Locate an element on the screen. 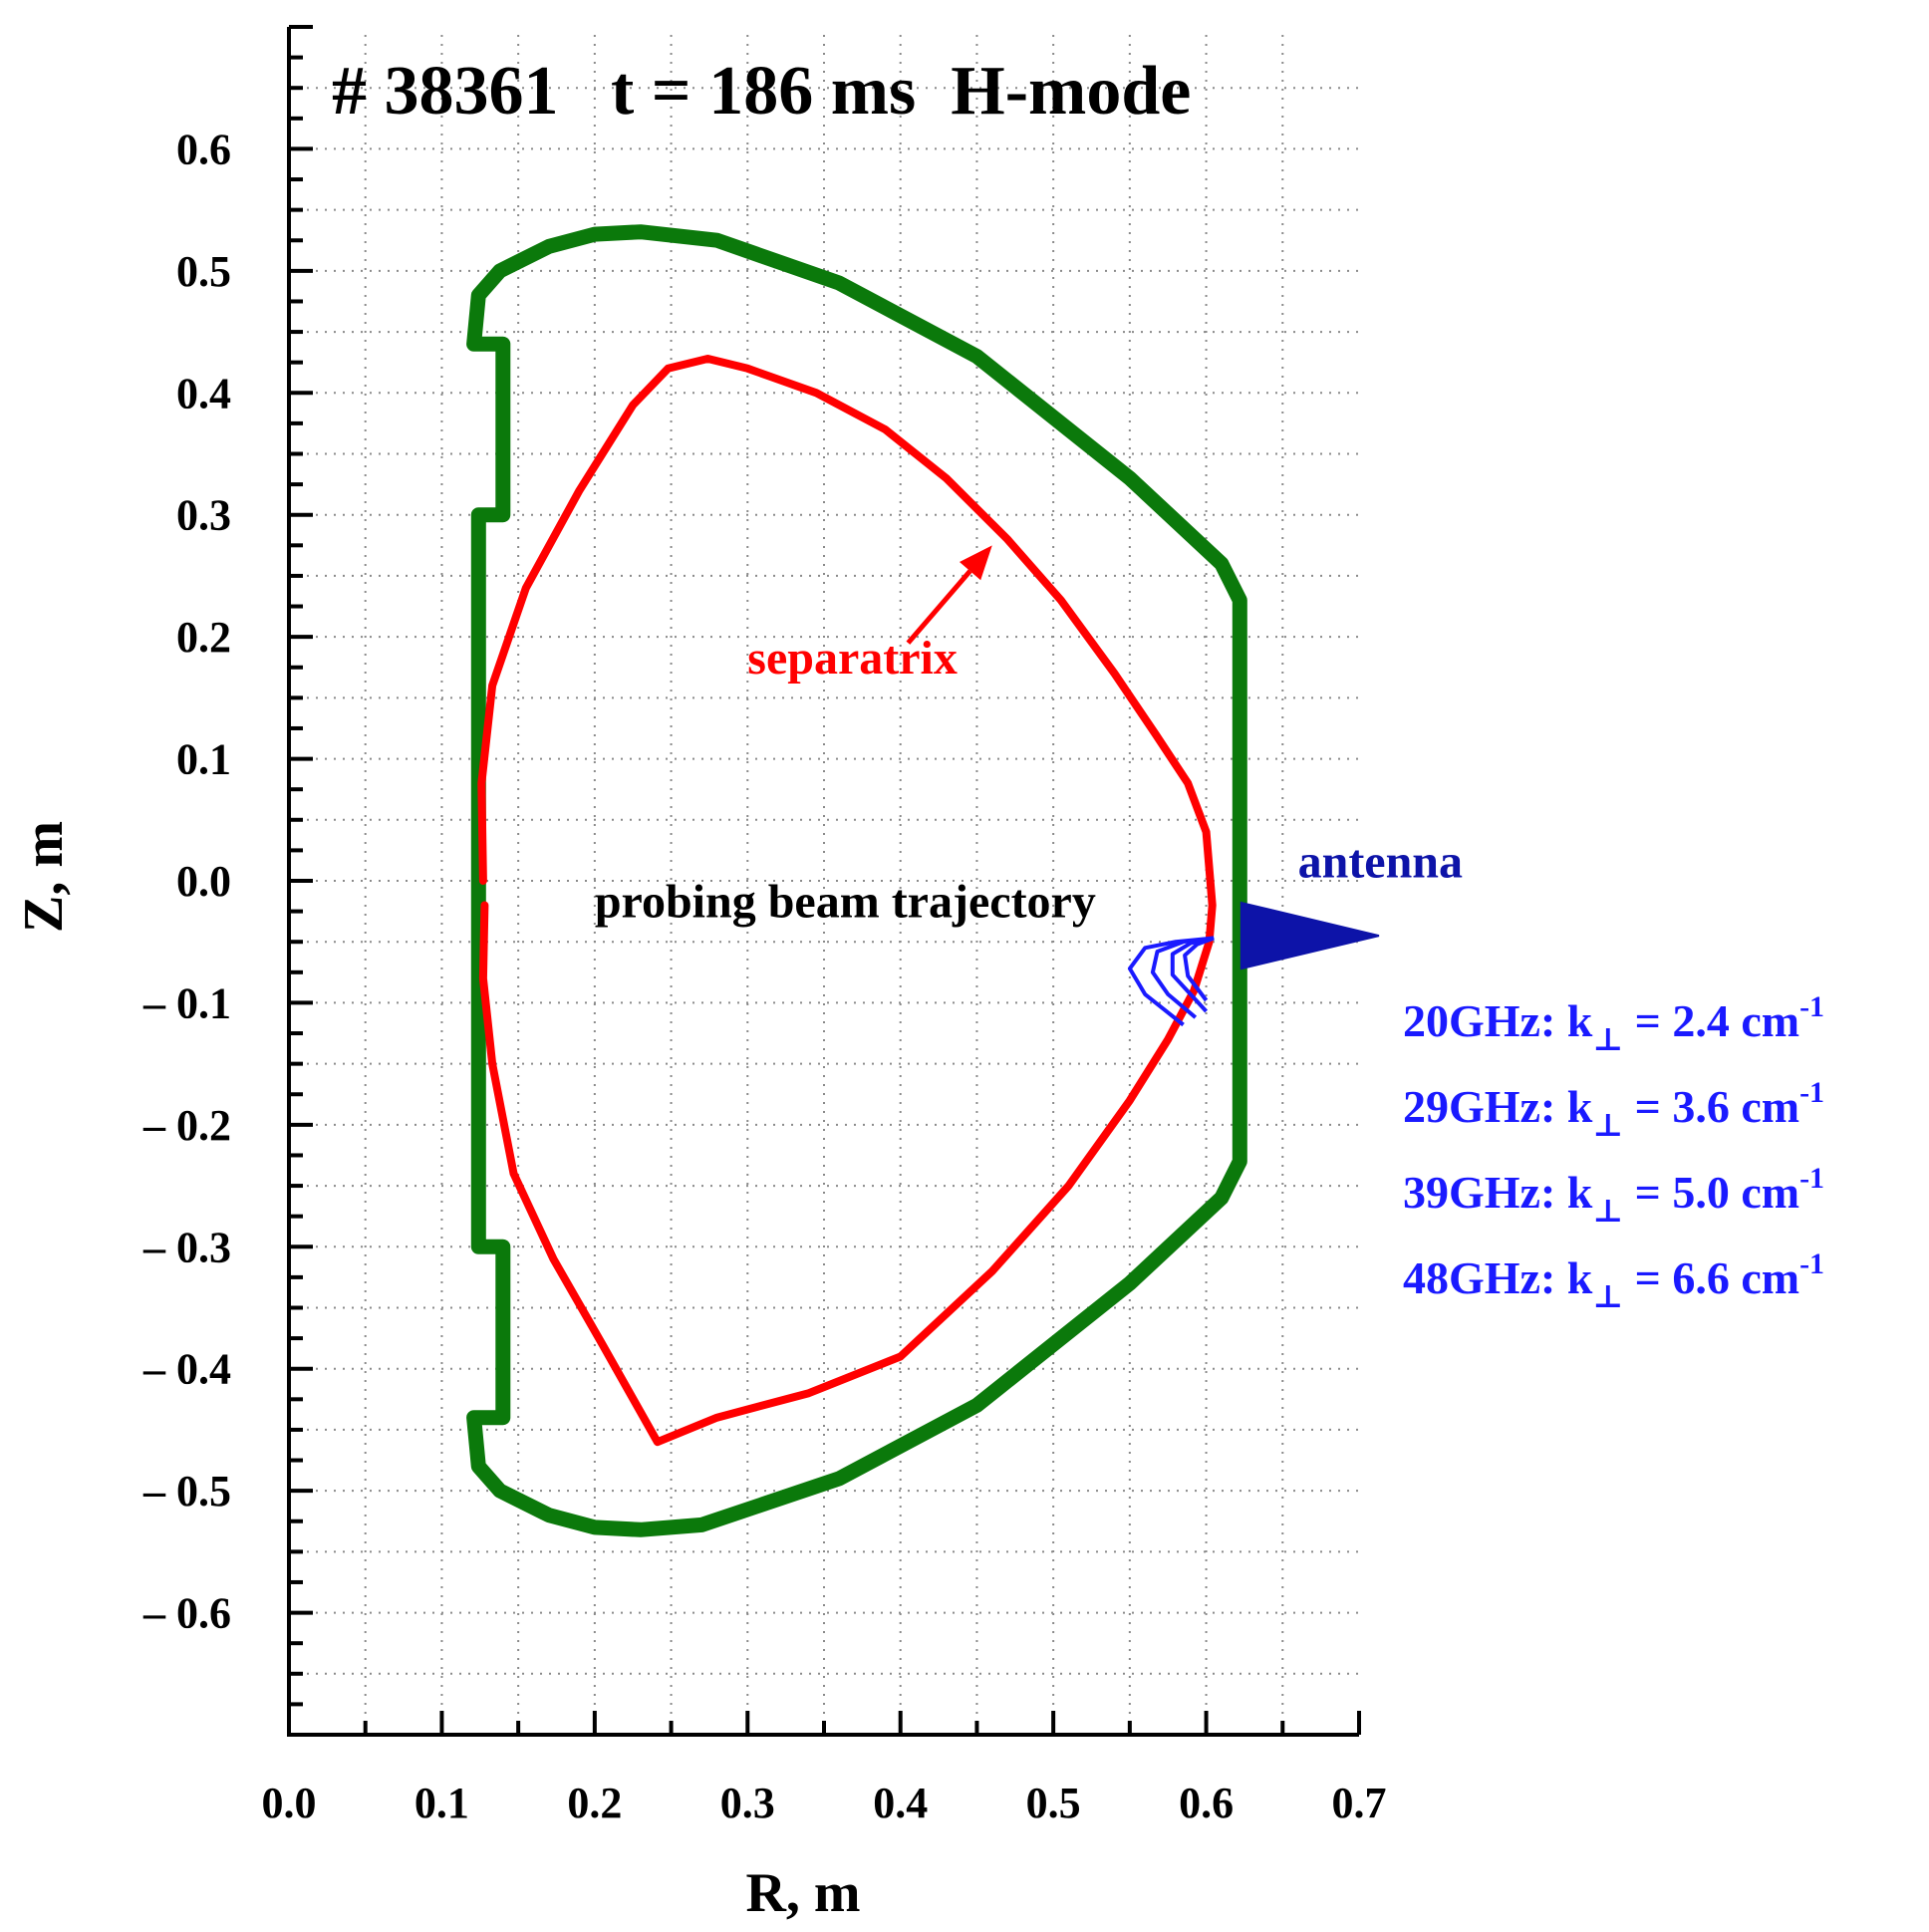  separatrix-arrow-head is located at coordinates (975, 563).